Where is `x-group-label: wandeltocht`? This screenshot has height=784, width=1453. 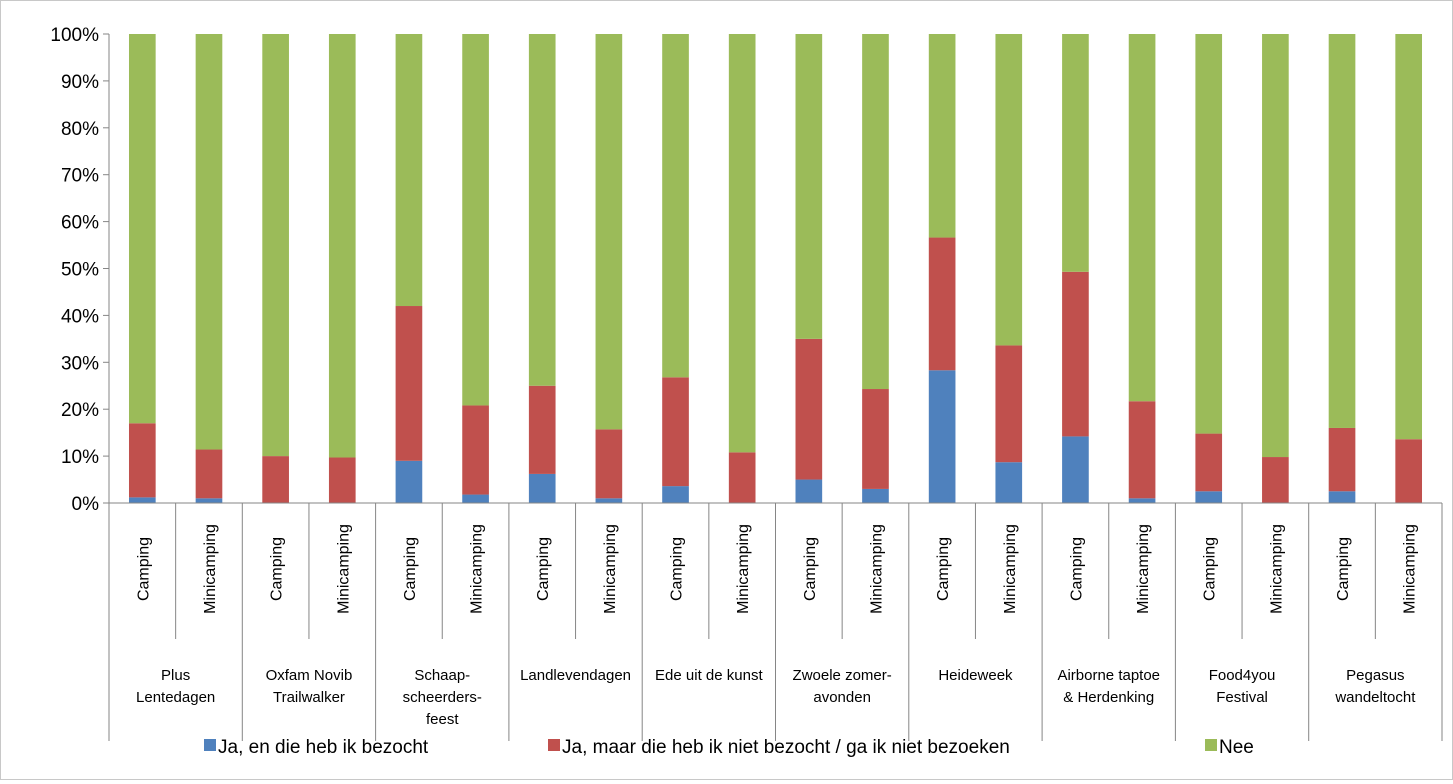
x-group-label: wandeltocht is located at coordinates (1375, 697).